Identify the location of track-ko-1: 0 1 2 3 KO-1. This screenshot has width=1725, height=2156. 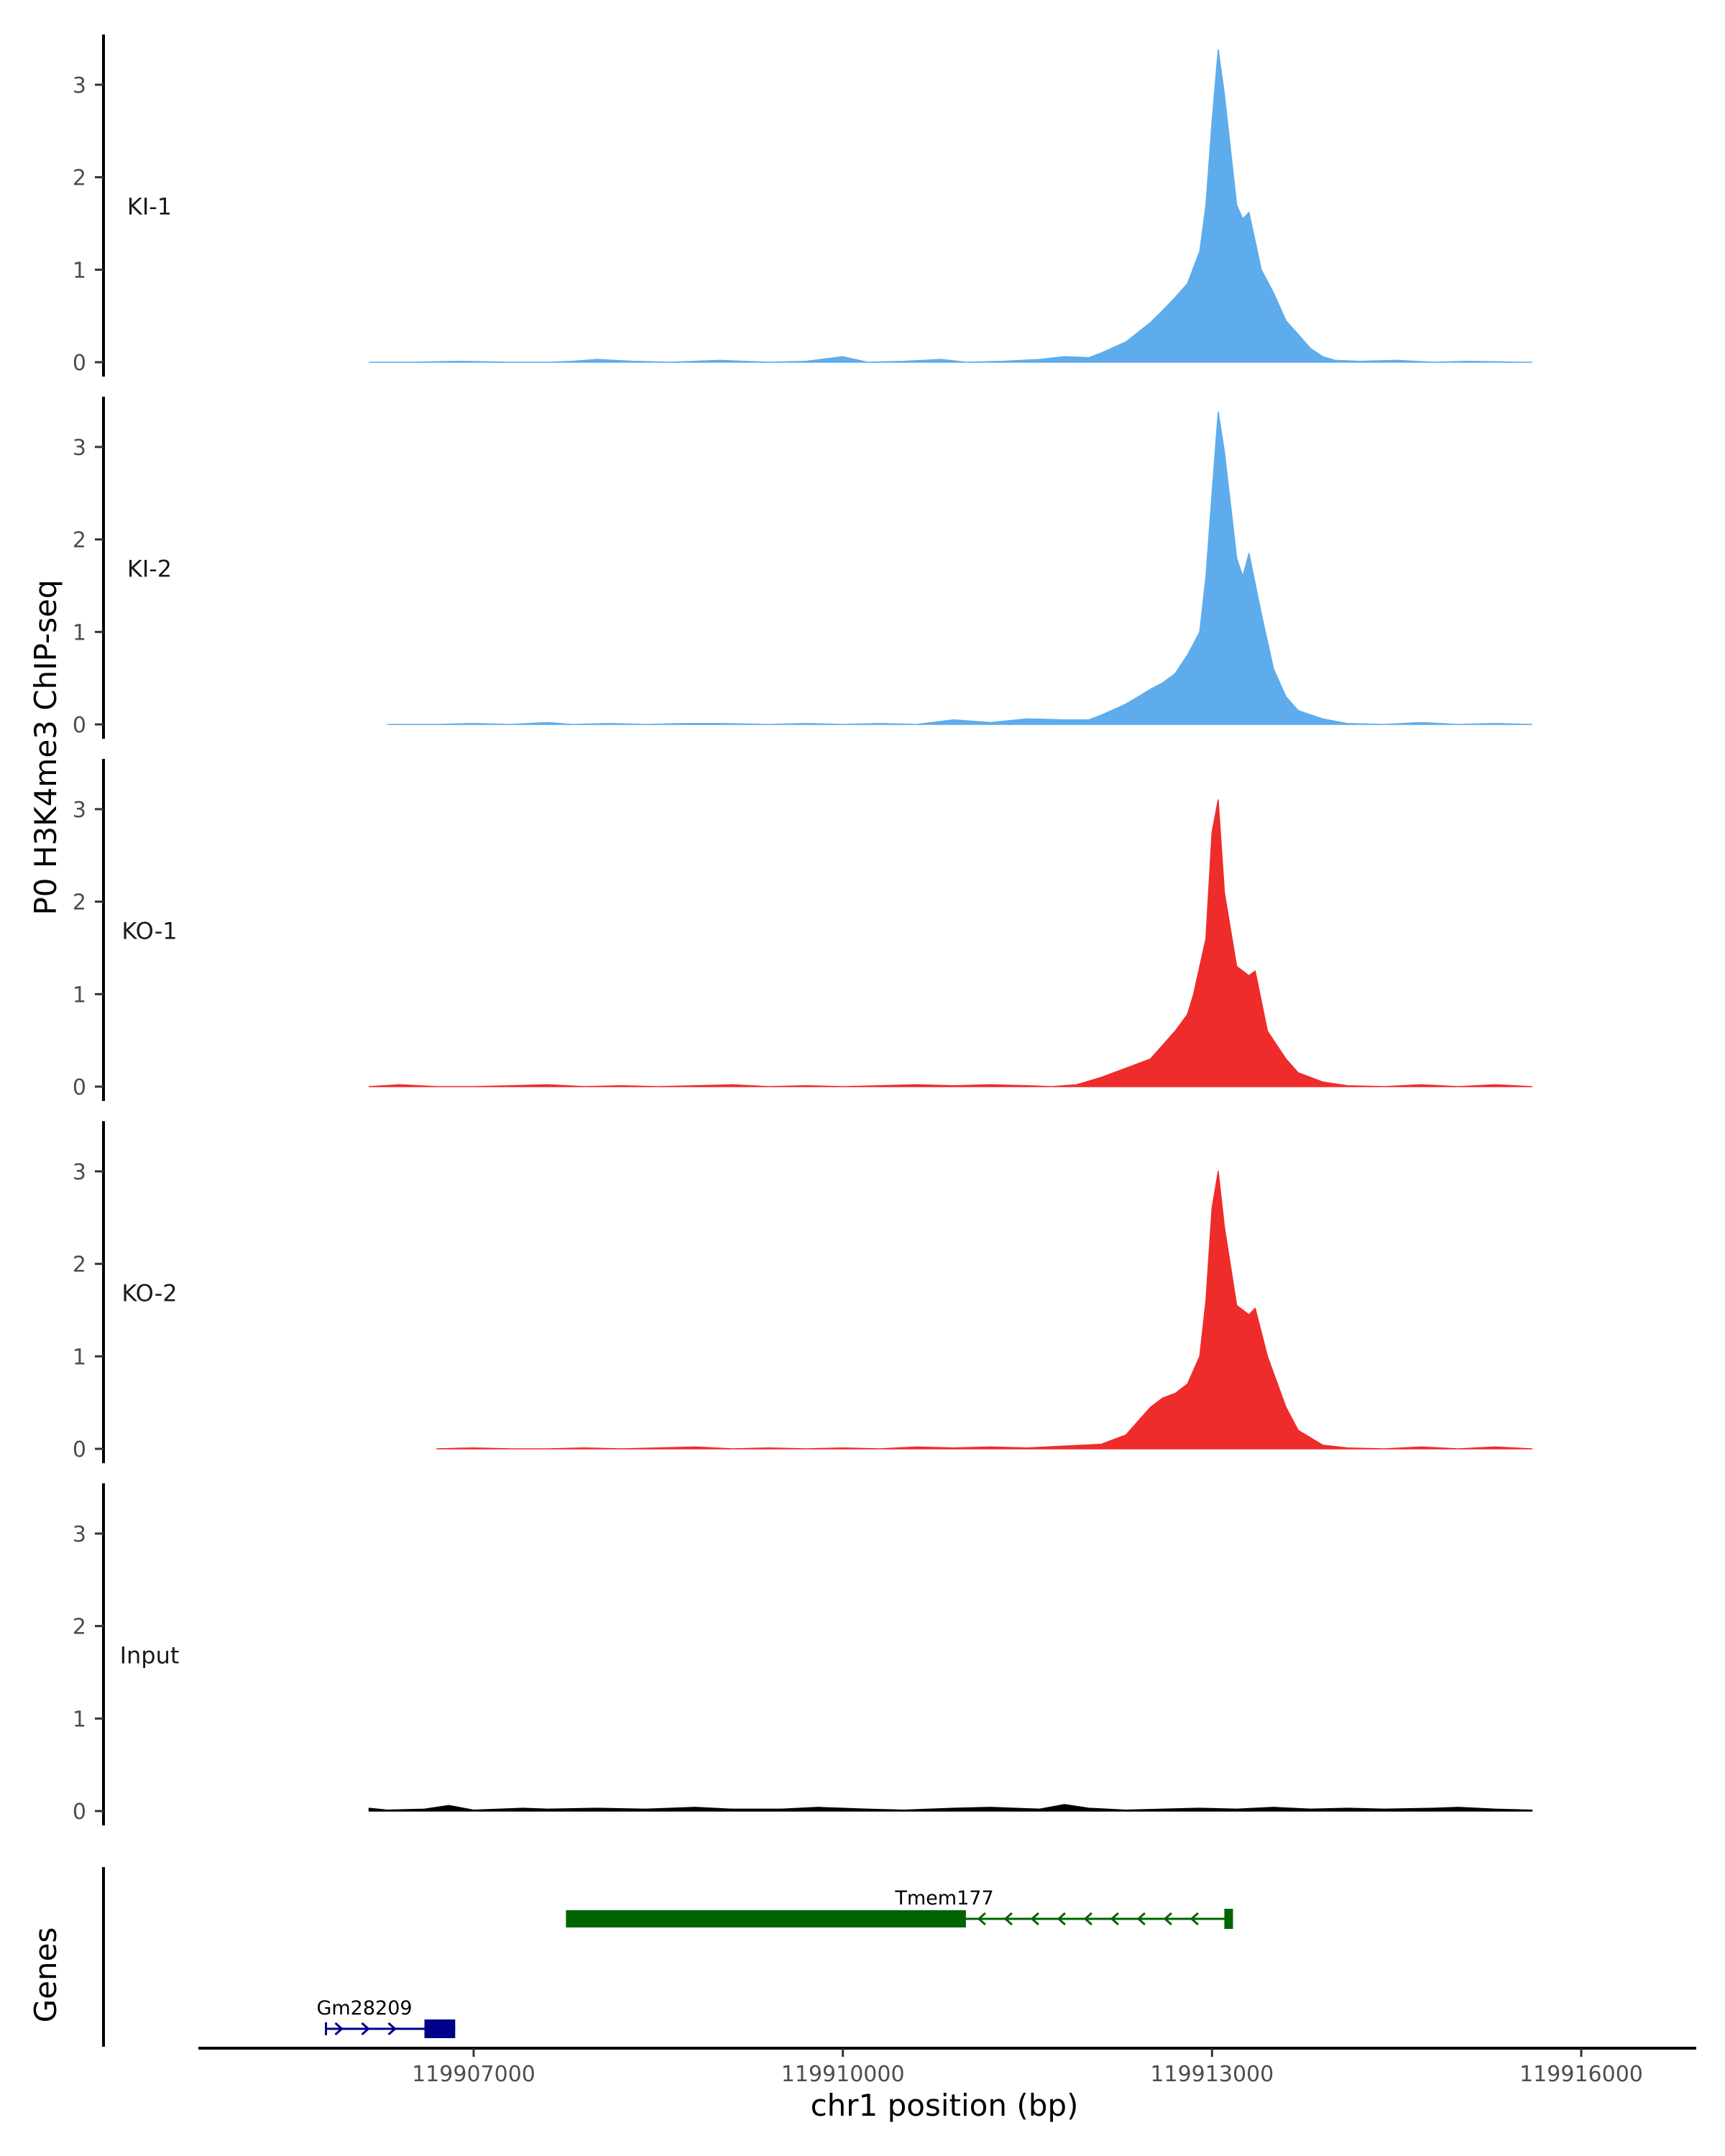
(803, 930).